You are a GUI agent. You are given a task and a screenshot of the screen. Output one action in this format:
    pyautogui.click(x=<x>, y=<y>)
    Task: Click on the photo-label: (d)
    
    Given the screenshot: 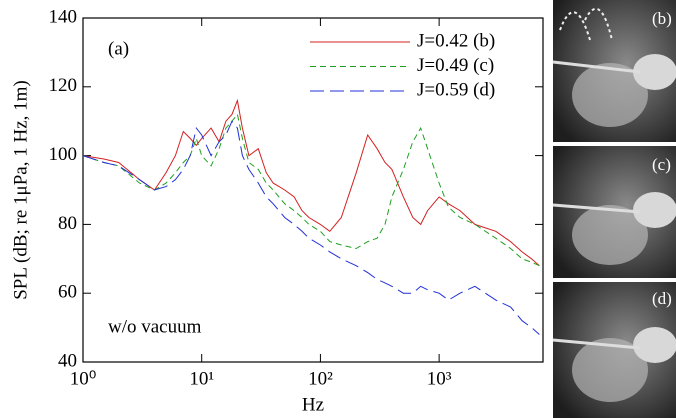 What is the action you would take?
    pyautogui.click(x=662, y=298)
    